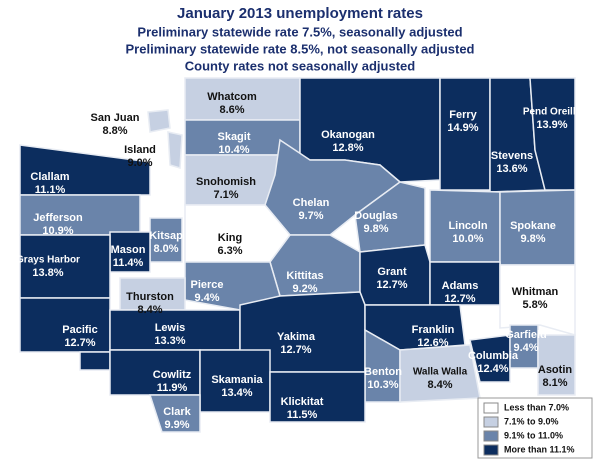 Image resolution: width=601 pixels, height=461 pixels. I want to click on county-rate: 12.6%, so click(432, 343).